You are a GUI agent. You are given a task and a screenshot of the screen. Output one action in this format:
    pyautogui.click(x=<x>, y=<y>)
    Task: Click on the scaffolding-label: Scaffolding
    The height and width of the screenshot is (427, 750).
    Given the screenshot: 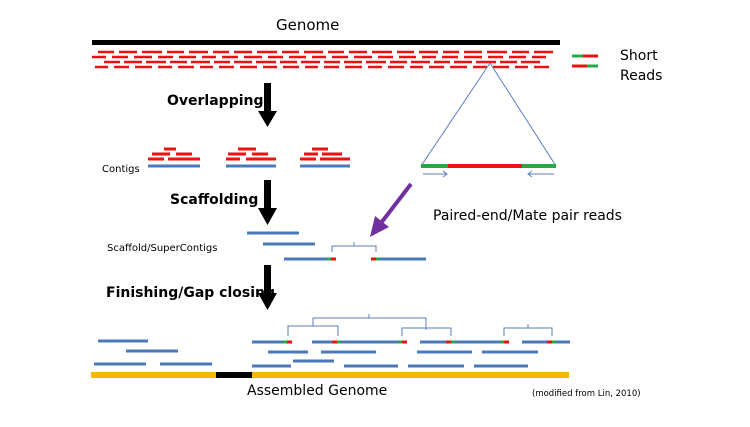 What is the action you would take?
    pyautogui.click(x=214, y=200)
    